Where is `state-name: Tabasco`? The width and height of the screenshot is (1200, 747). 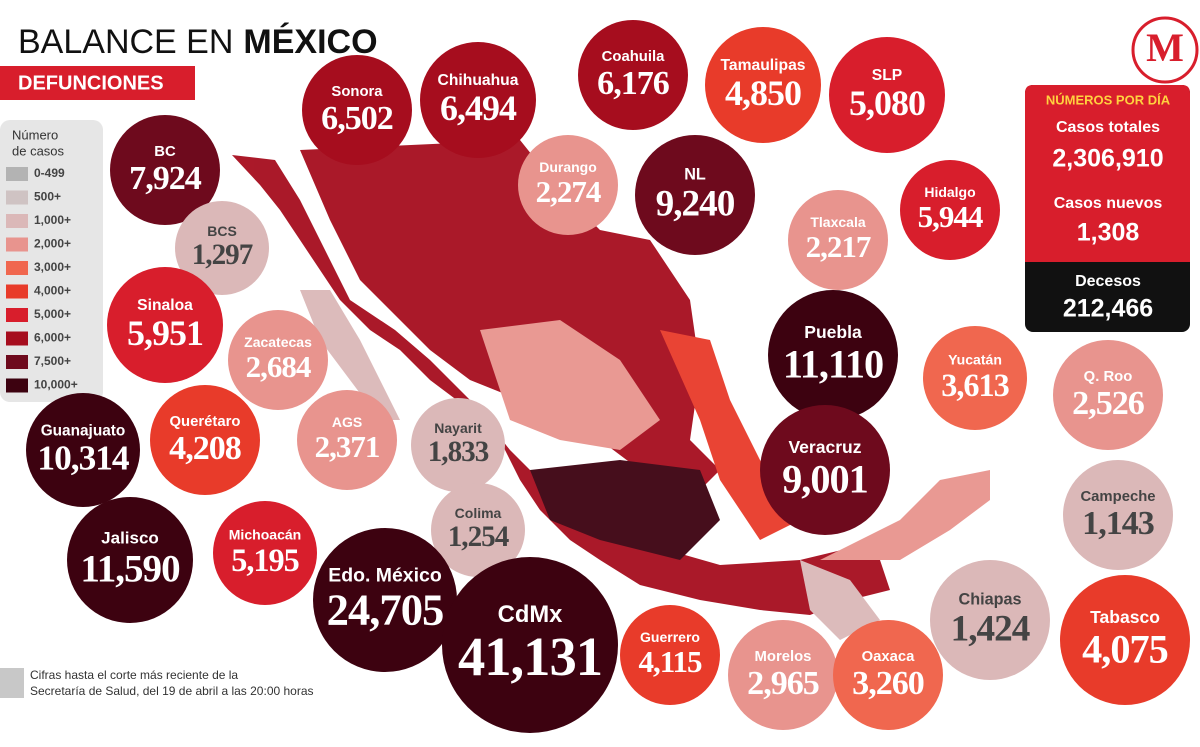 state-name: Tabasco is located at coordinates (1125, 617).